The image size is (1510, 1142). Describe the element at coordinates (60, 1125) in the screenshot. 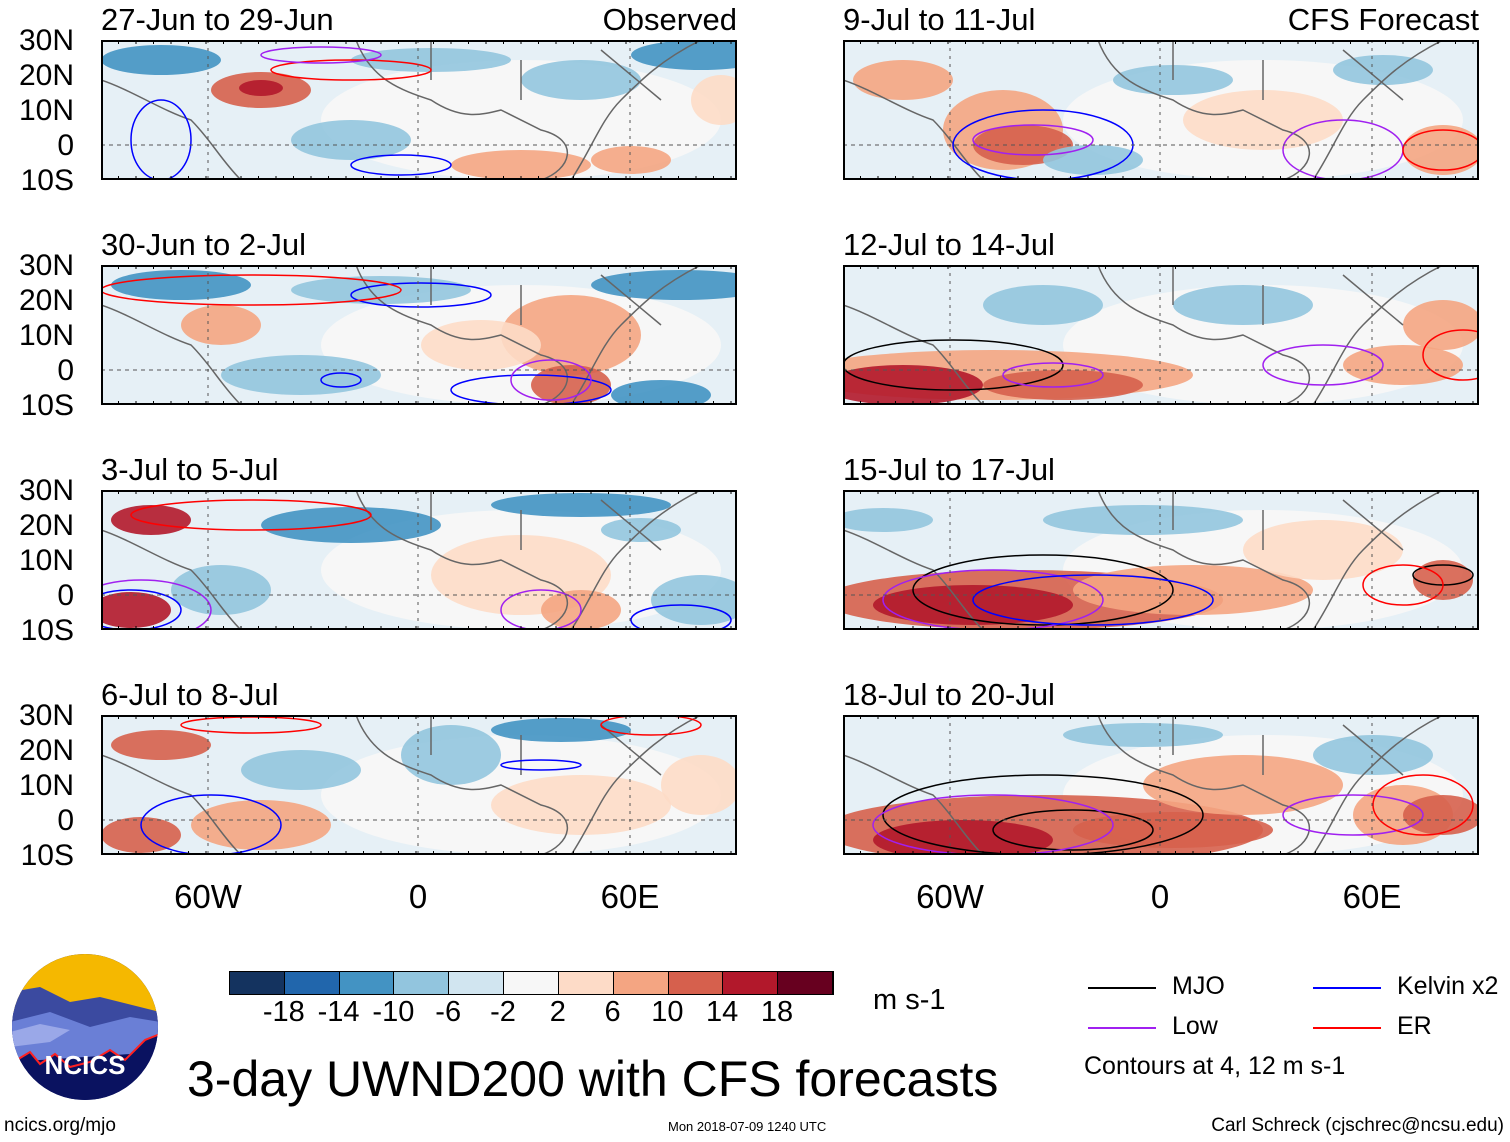

I see `footer-url: ncics.org/mjo` at that location.